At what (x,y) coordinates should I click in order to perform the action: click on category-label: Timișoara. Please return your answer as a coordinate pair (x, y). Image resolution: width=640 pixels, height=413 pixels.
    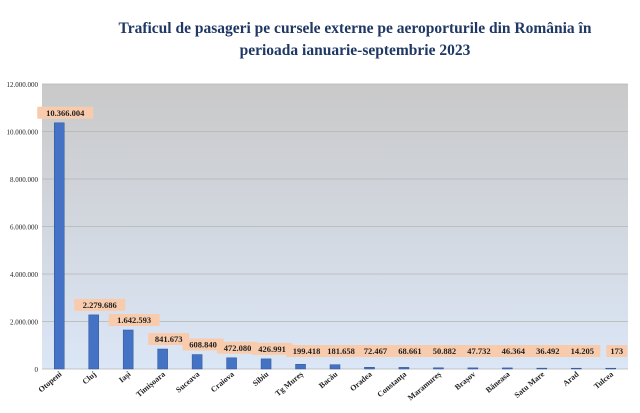
    Looking at the image, I should click on (150, 384).